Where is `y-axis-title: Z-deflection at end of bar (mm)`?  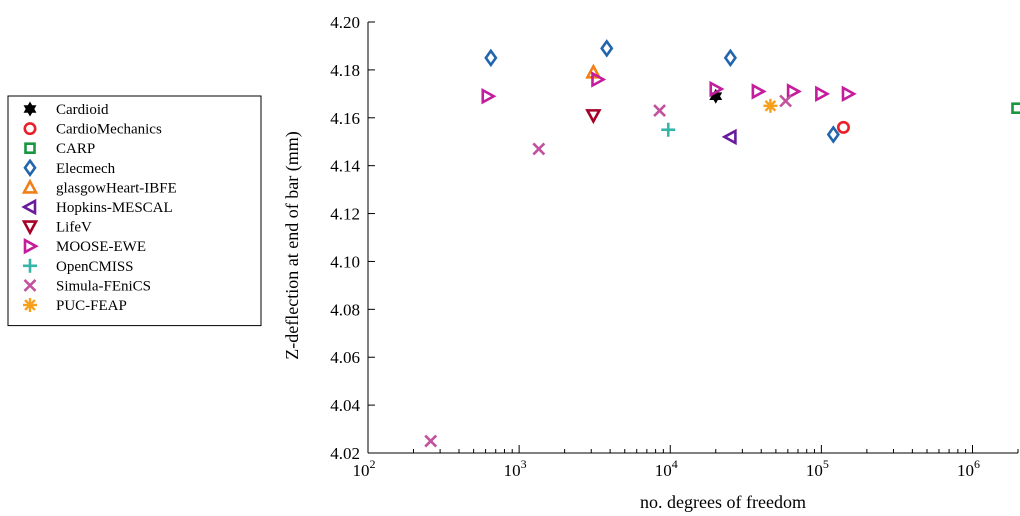
y-axis-title: Z-deflection at end of bar (mm) is located at coordinates (292, 245).